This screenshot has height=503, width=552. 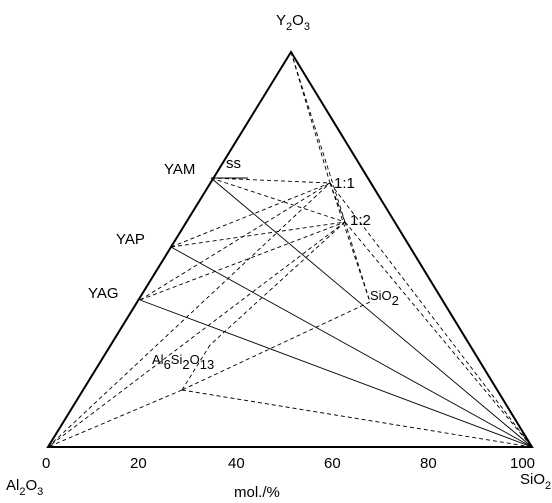 I want to click on axis-label: mol./%, so click(x=257, y=492).